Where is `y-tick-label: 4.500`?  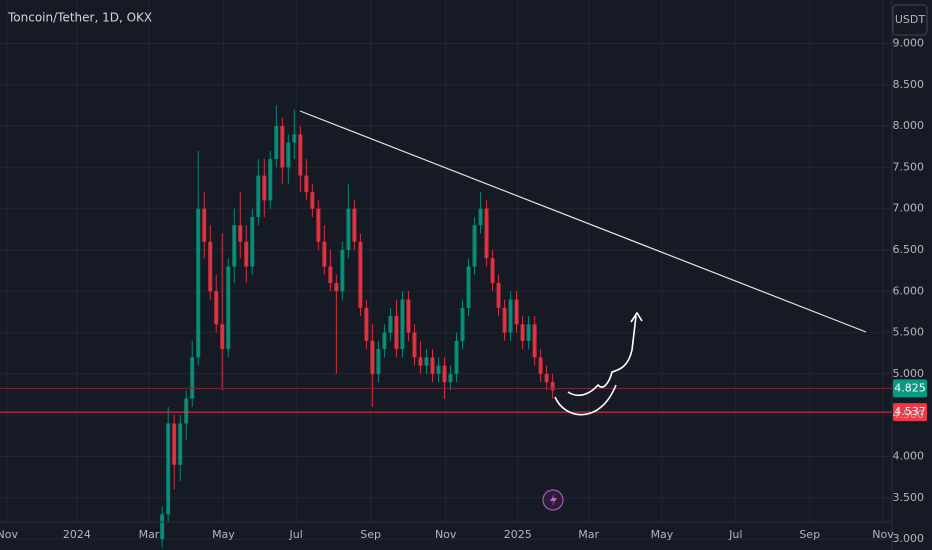
y-tick-label: 4.500 is located at coordinates (909, 414).